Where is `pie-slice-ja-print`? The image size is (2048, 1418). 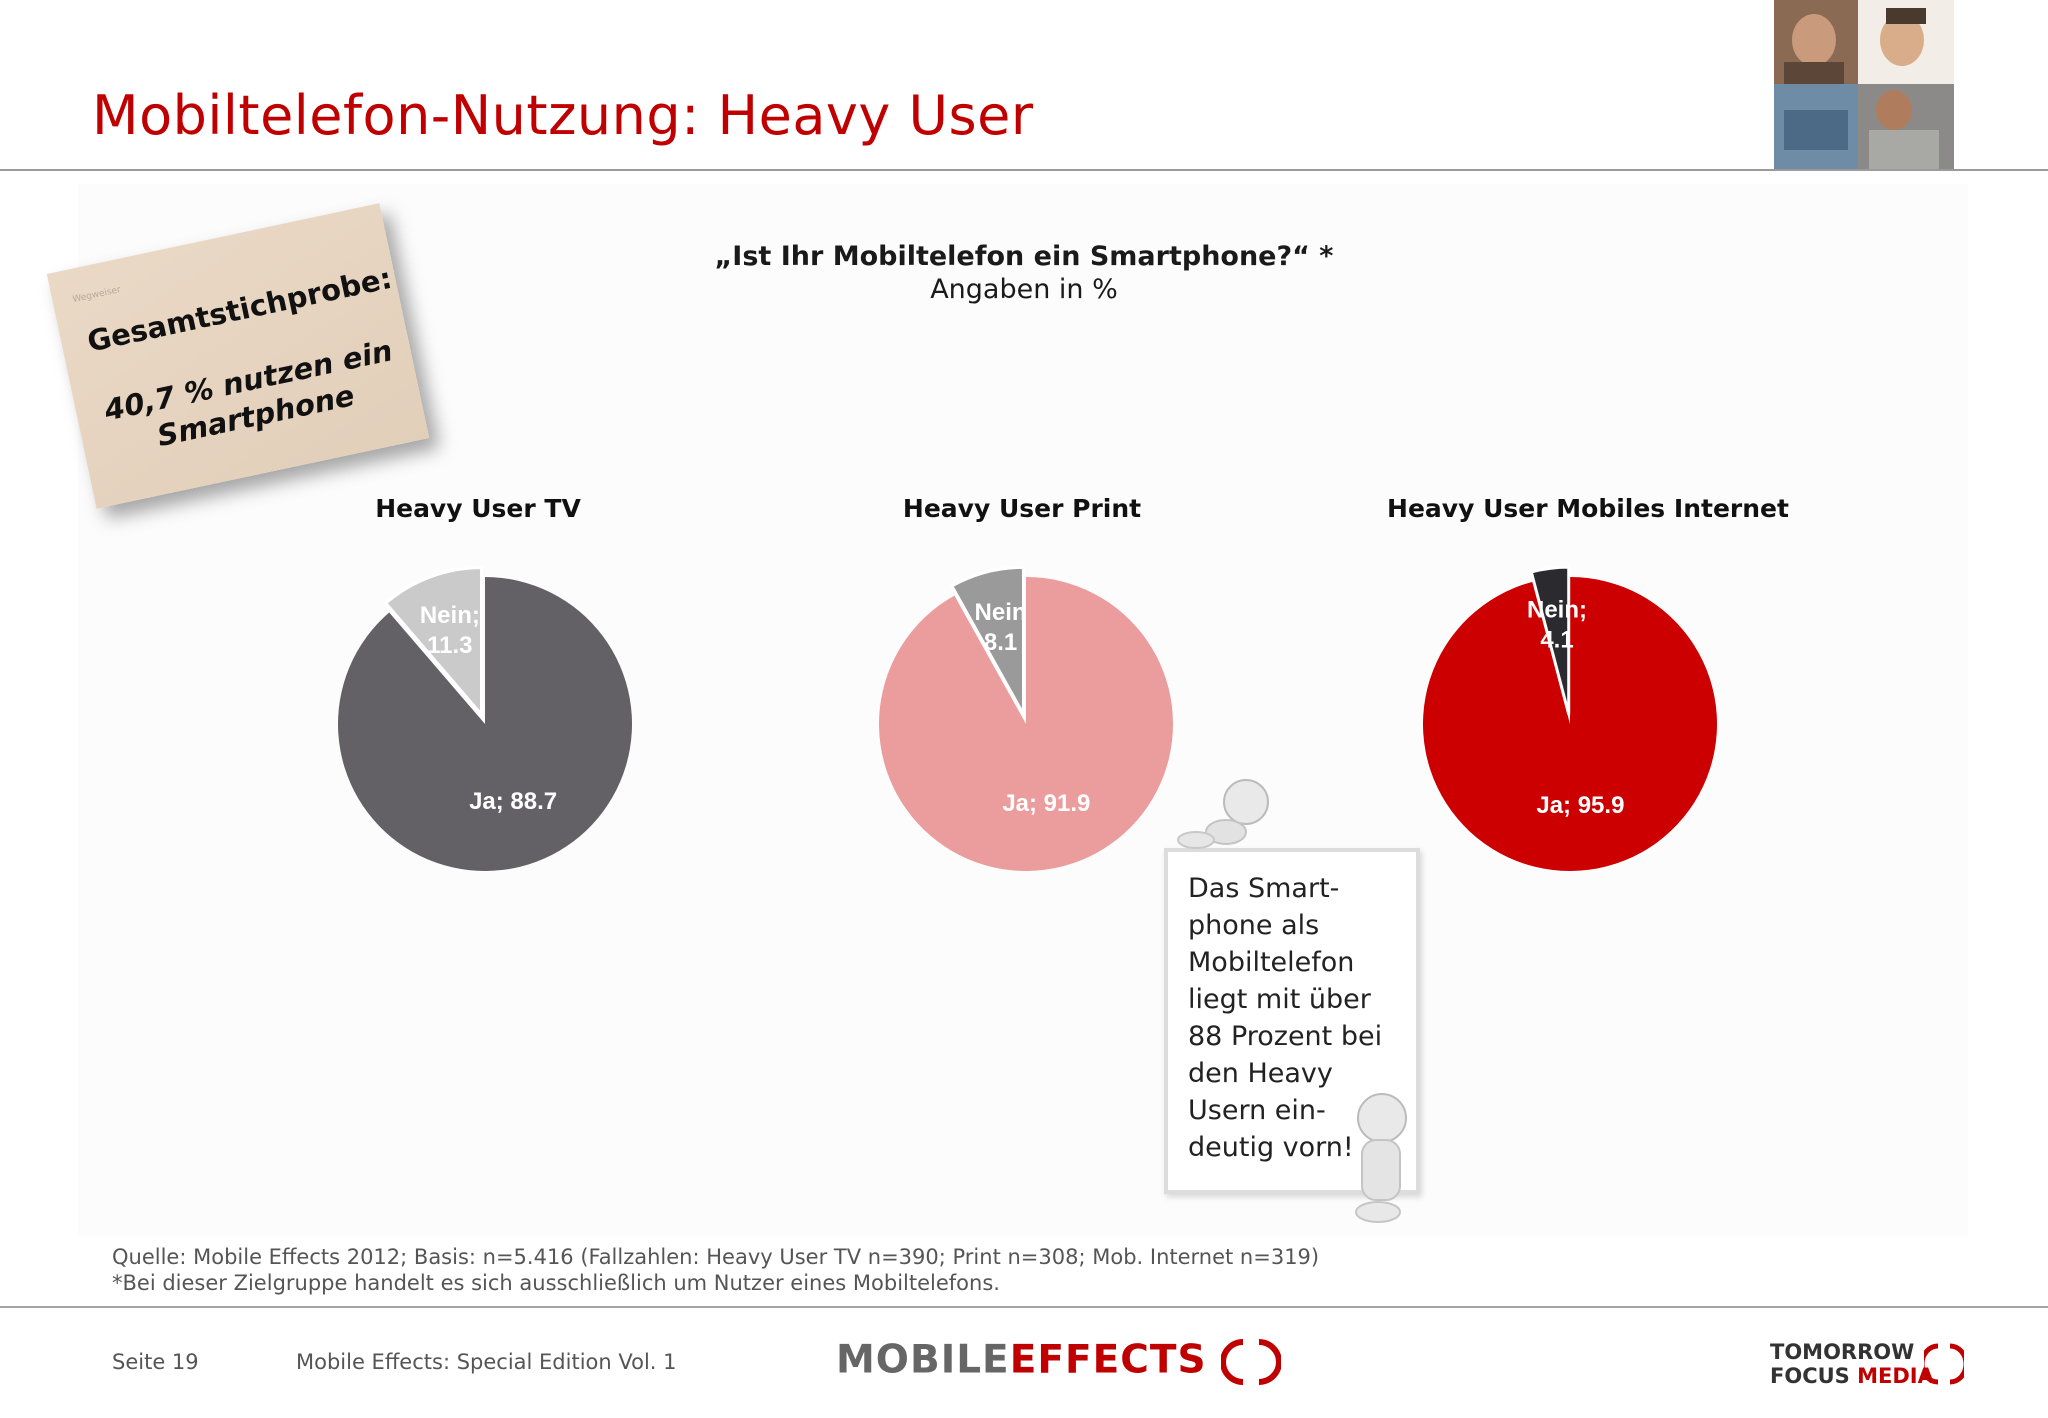 pie-slice-ja-print is located at coordinates (1026, 724).